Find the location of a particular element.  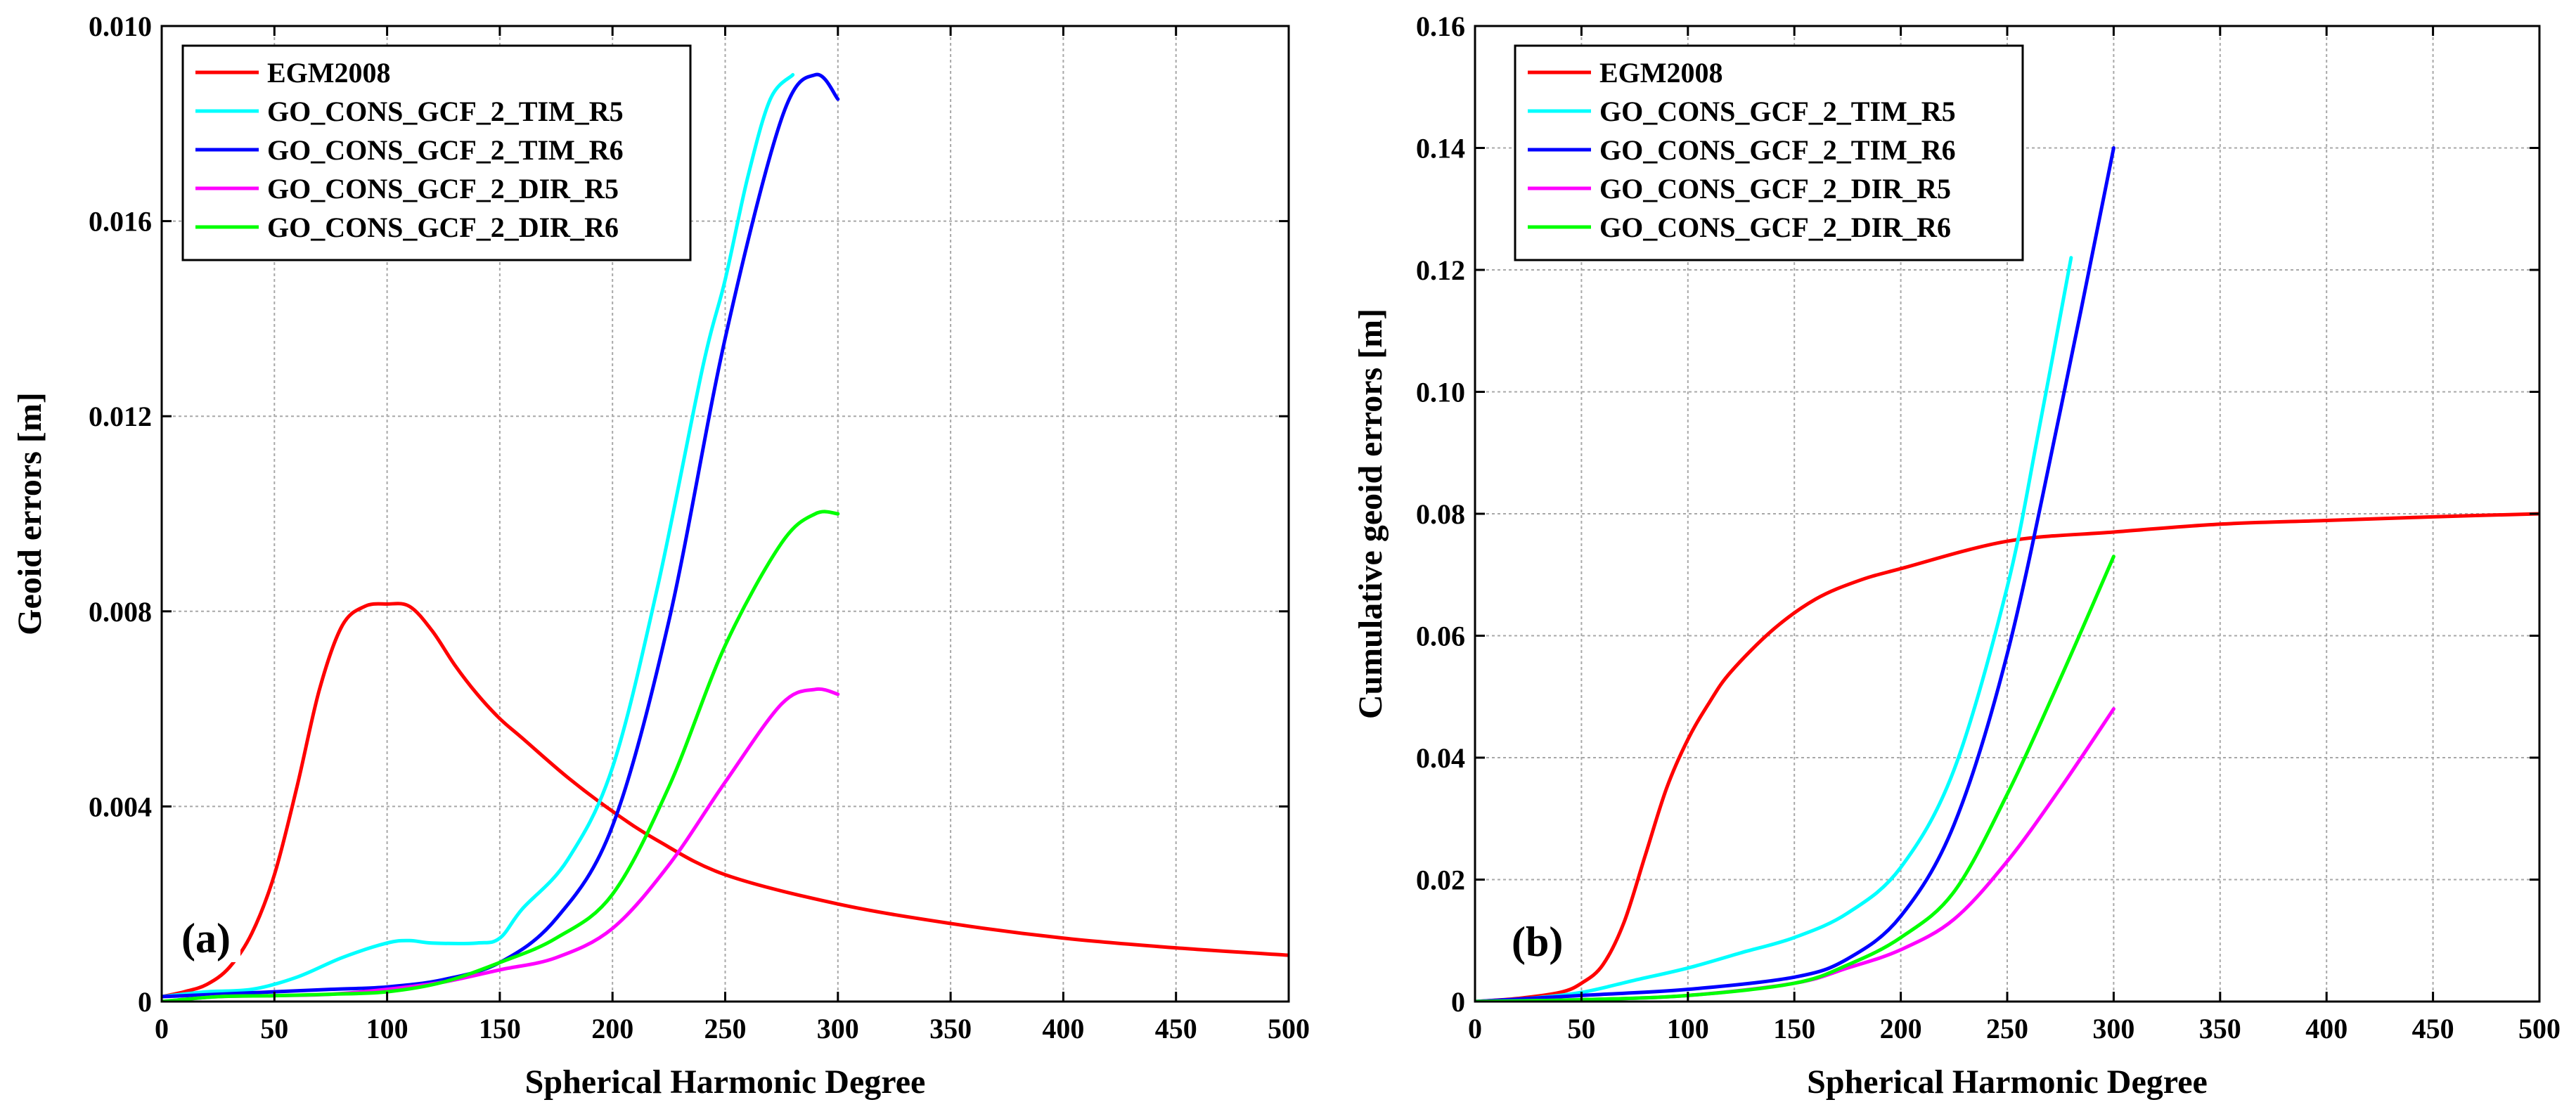

y-axis-label: Geoid errors [m] is located at coordinates (30, 513).